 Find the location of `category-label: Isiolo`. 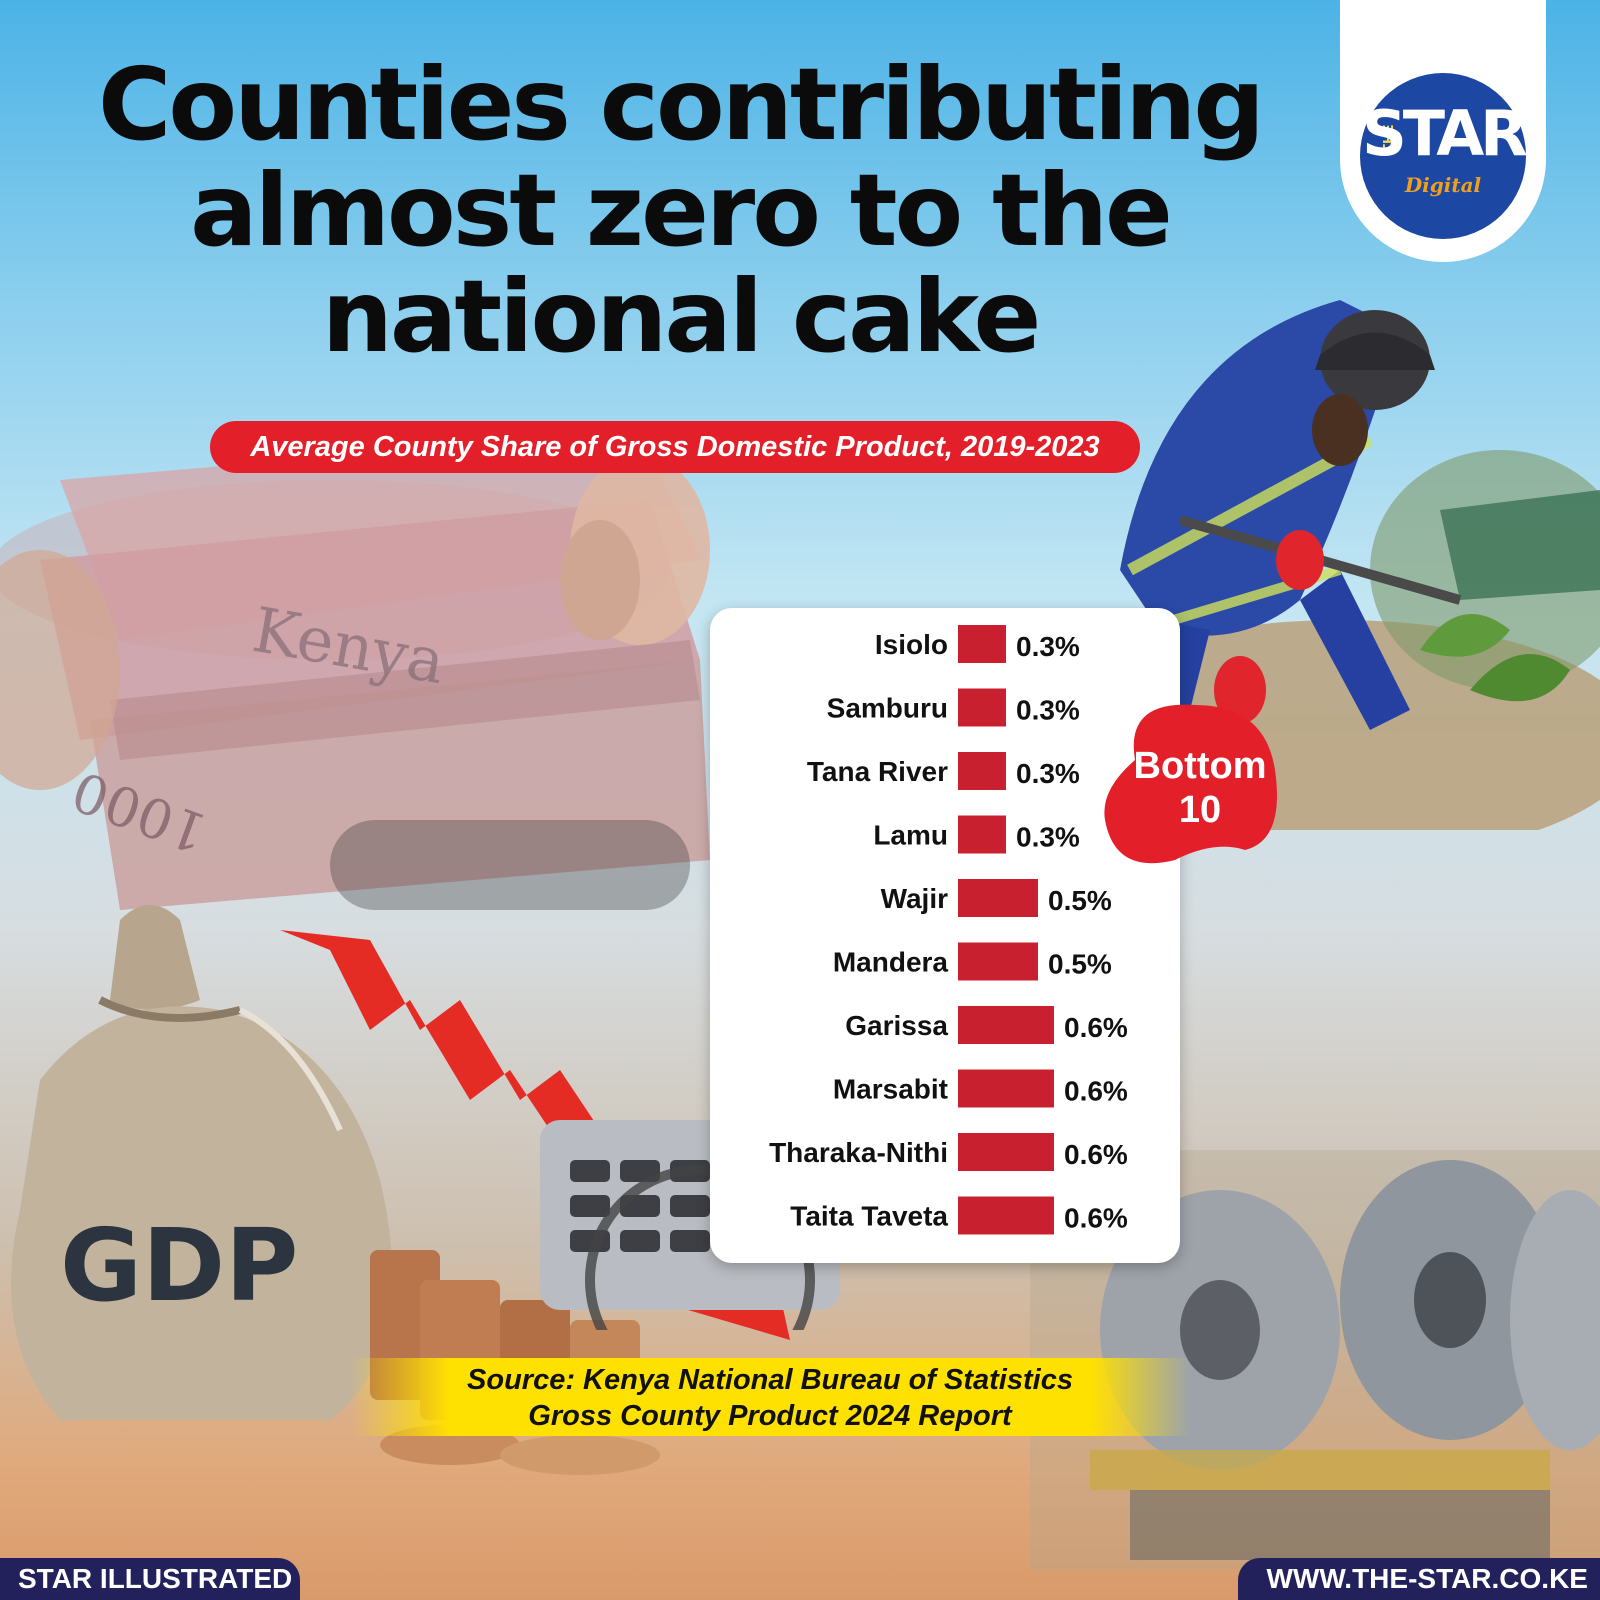

category-label: Isiolo is located at coordinates (911, 644).